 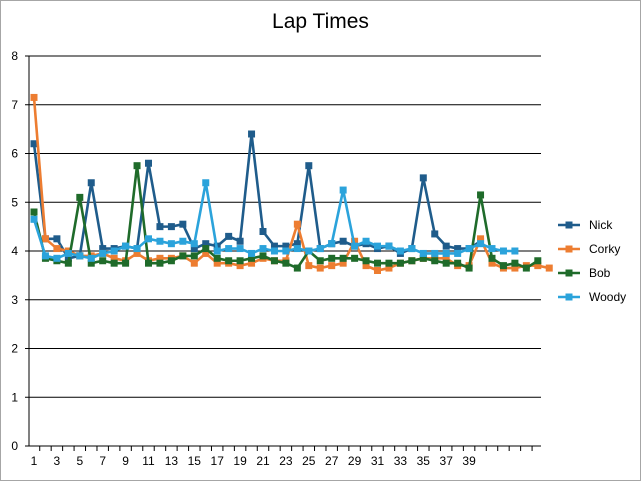 What do you see at coordinates (14, 251) in the screenshot?
I see `y-tick-label-4: 4` at bounding box center [14, 251].